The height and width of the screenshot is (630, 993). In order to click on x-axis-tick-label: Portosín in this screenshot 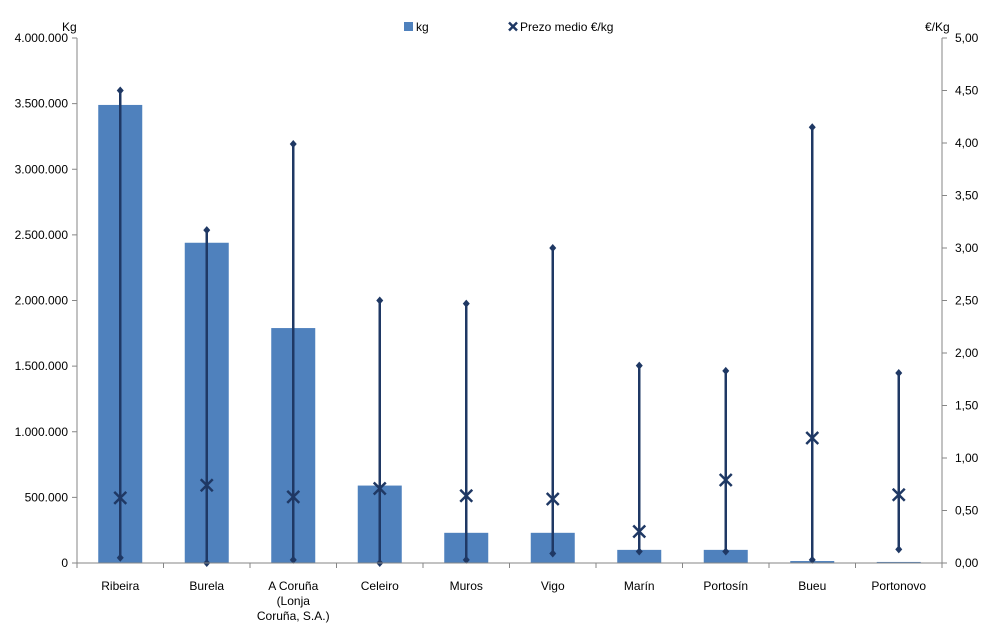, I will do `click(725, 586)`.